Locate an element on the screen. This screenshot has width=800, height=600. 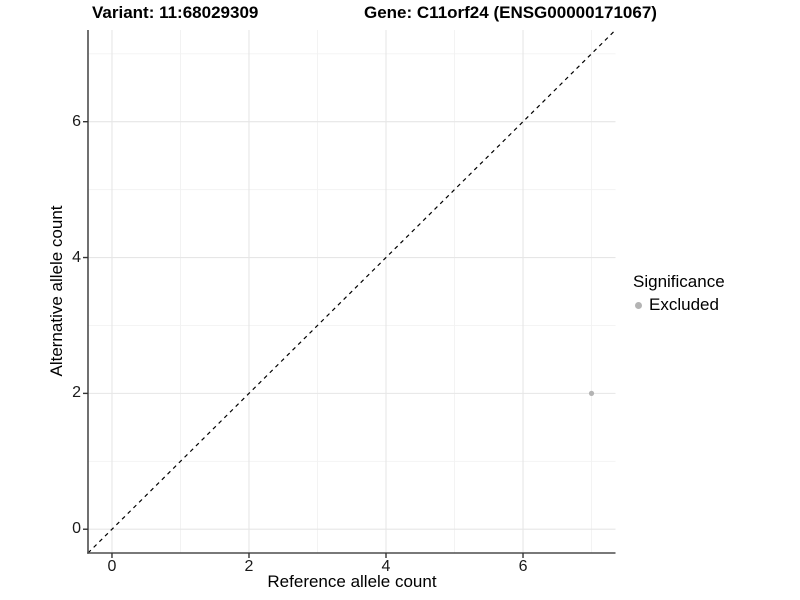
y-tick-label: 6 is located at coordinates (76, 121).